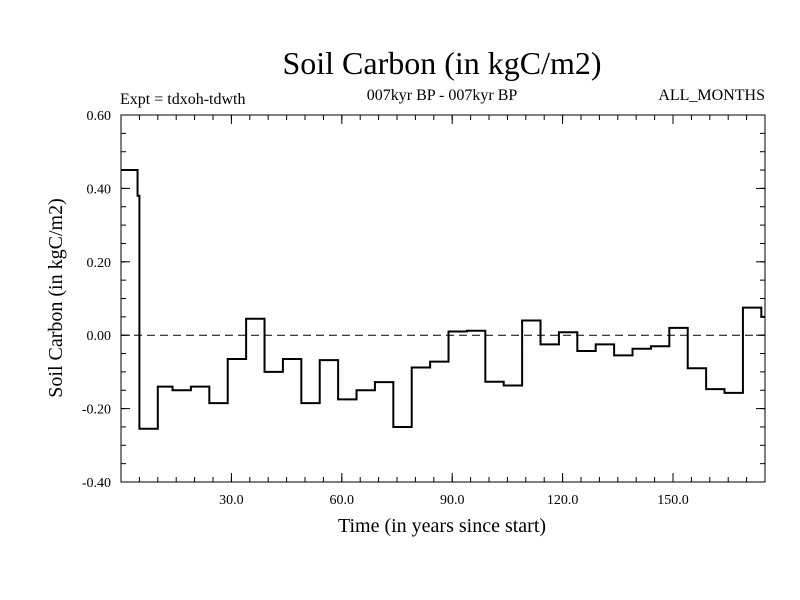 The height and width of the screenshot is (600, 800). Describe the element at coordinates (182, 99) in the screenshot. I see `expt-label: Expt = tdxoh-tdwth` at that location.